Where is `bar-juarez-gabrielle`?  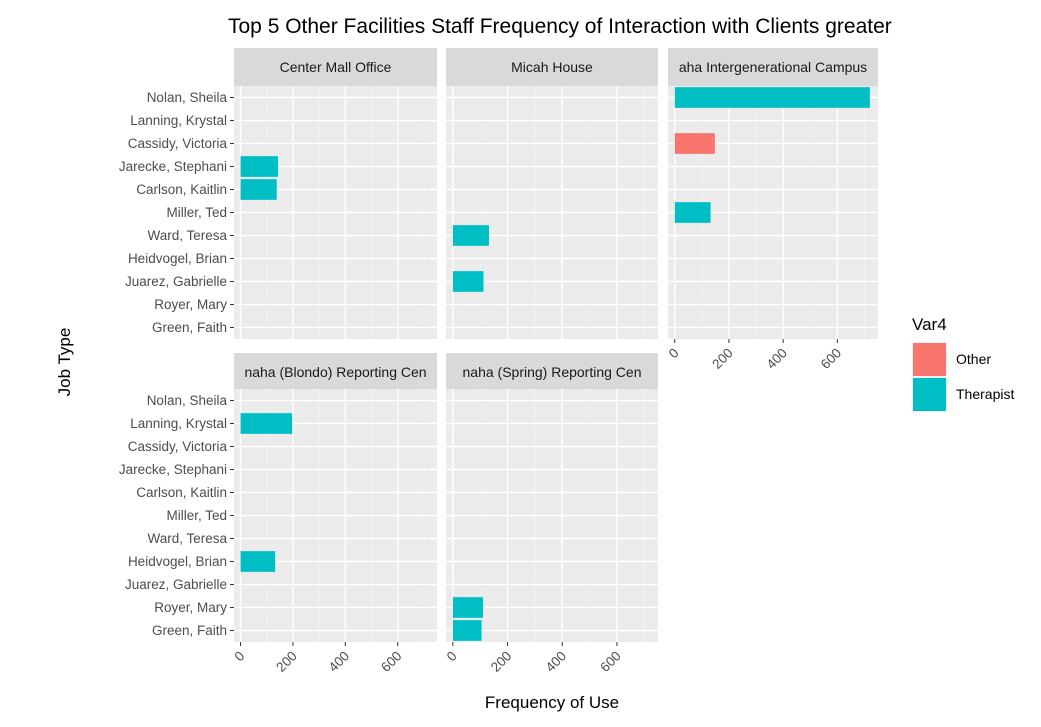
bar-juarez-gabrielle is located at coordinates (468, 281).